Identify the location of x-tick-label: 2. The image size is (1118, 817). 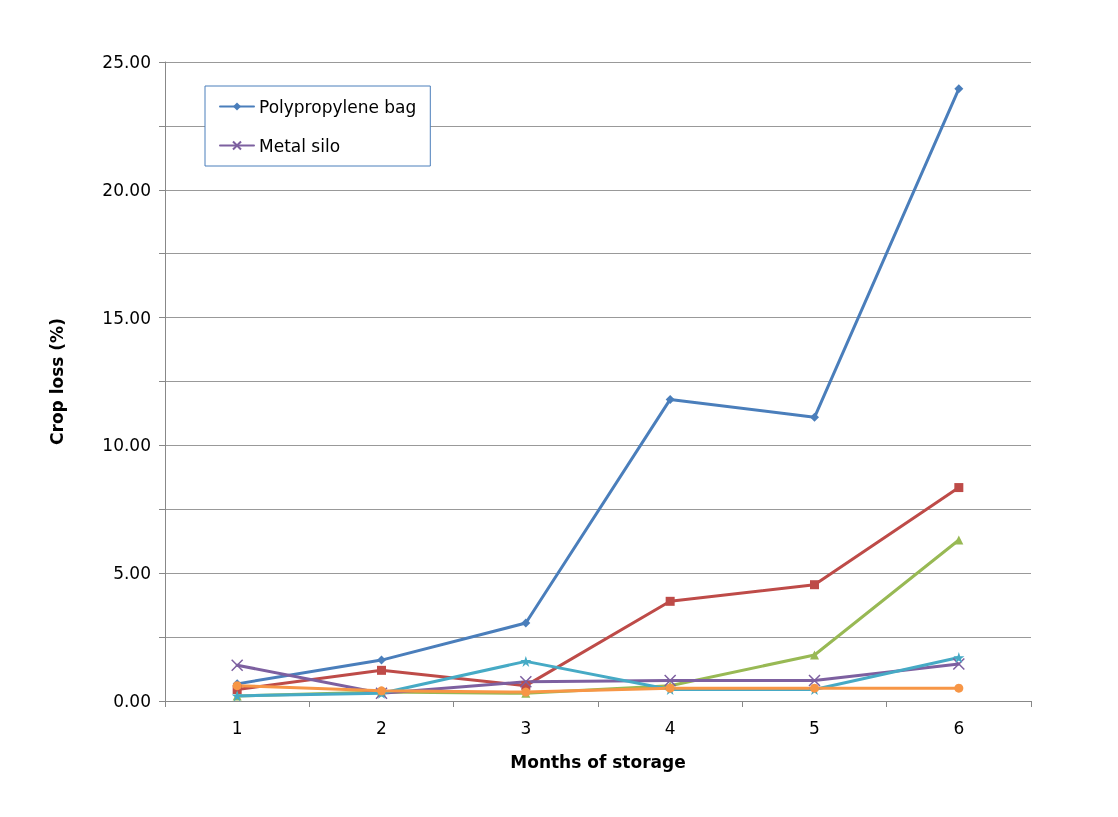
(381, 727).